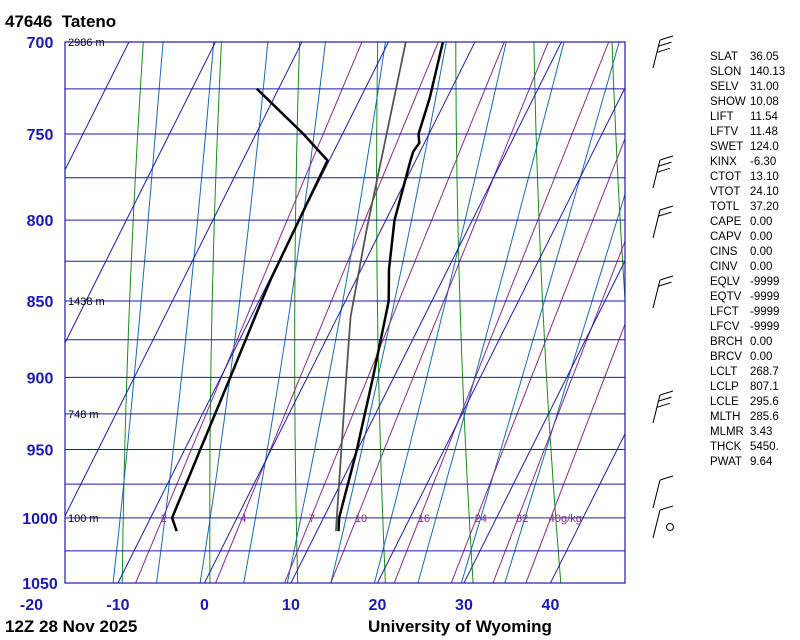  Describe the element at coordinates (424, 519) in the screenshot. I see `mixing-ratio-label: 16` at that location.